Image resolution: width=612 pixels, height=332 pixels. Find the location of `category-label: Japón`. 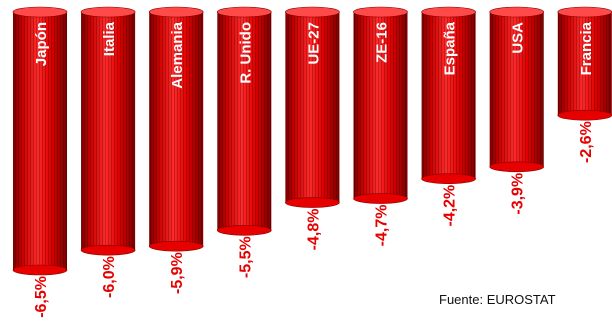

category-label: Japón is located at coordinates (41, 44).